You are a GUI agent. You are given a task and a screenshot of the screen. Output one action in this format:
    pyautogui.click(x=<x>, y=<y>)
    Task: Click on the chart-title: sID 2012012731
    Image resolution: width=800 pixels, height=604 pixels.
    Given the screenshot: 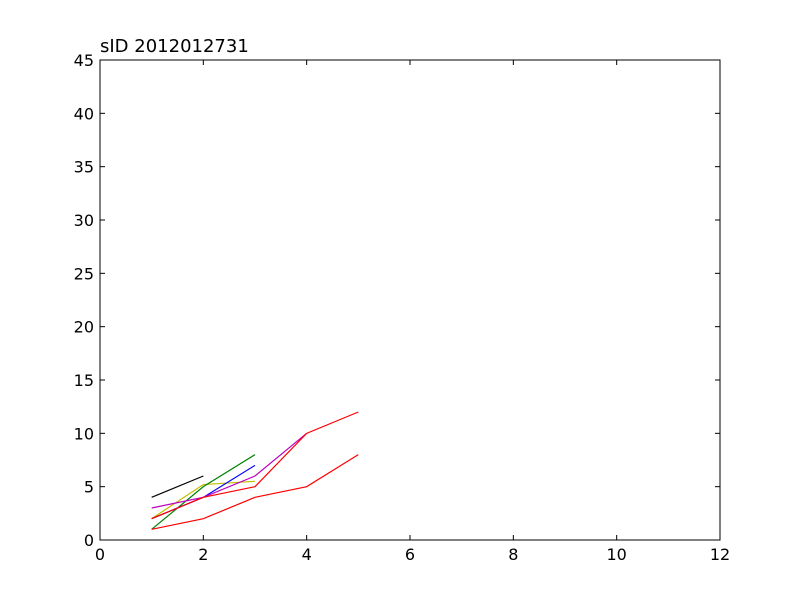 What is the action you would take?
    pyautogui.click(x=174, y=46)
    